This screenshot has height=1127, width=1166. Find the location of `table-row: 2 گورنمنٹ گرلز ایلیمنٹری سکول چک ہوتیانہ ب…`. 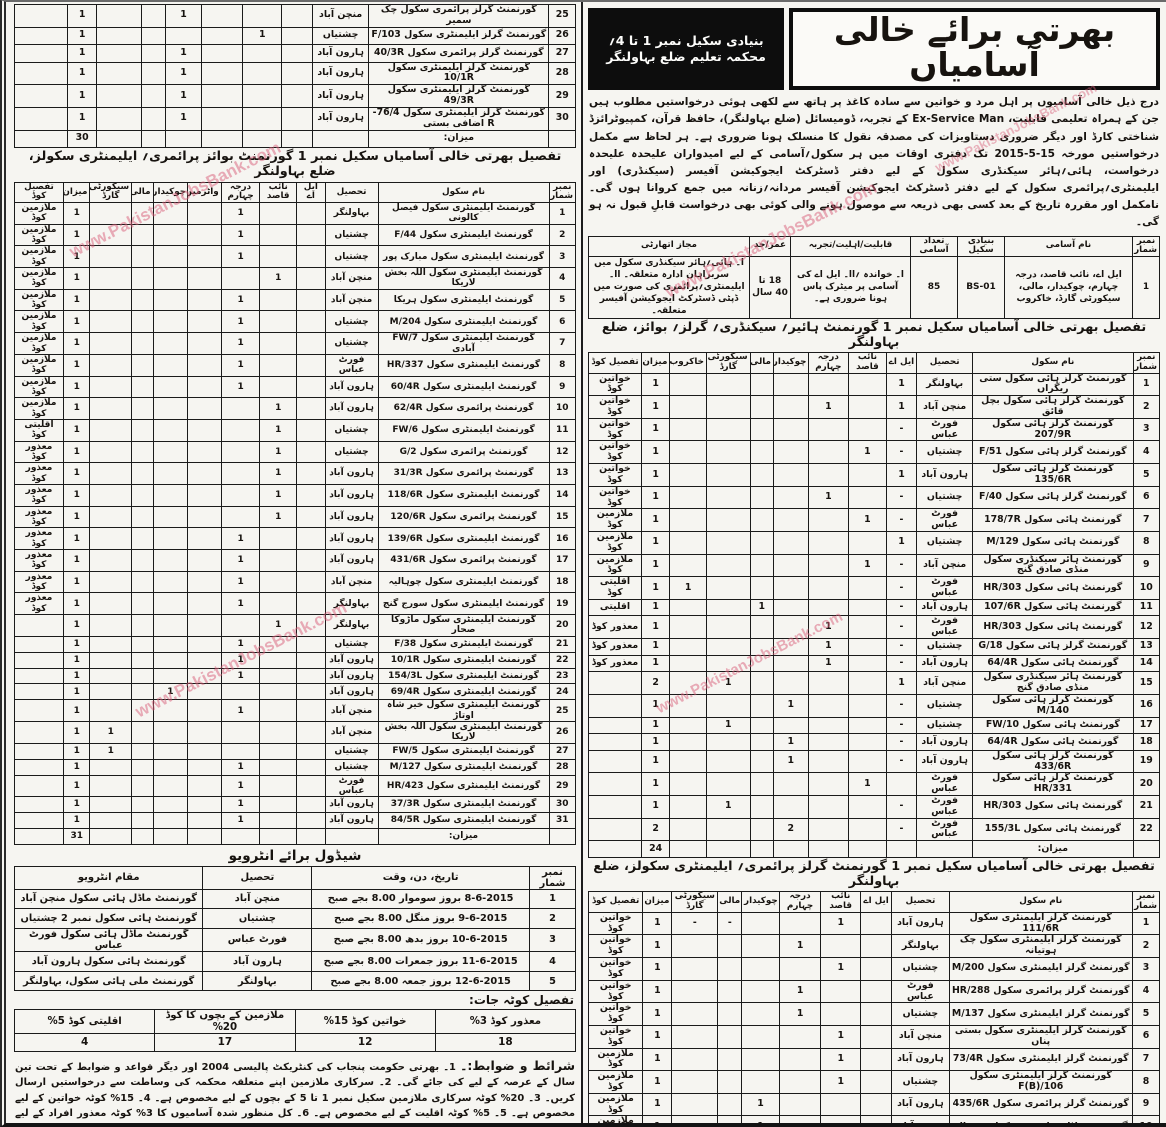

table-row: 2 گورنمنٹ گرلز ایلیمنٹری سکول چک ہوتیانہ ب… is located at coordinates (874, 946).